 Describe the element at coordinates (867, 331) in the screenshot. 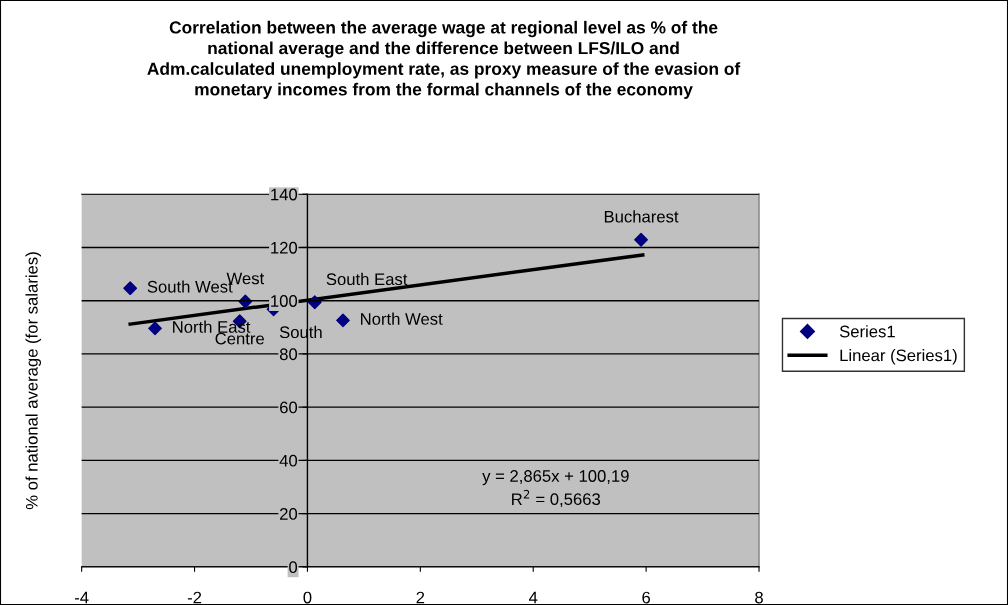

I see `legend-label: Series1` at that location.